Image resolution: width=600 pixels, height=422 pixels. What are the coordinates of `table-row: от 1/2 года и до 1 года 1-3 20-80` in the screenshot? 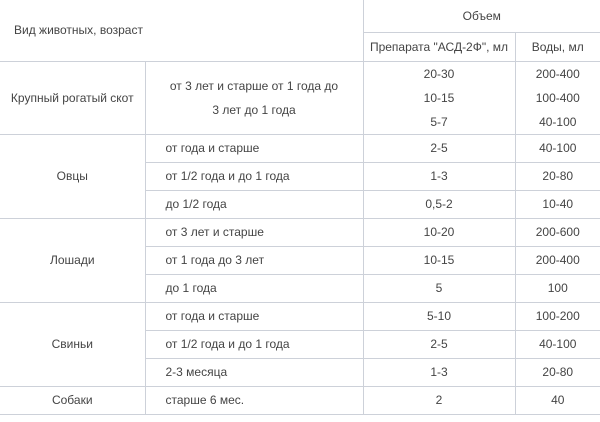 It's located at (300, 176).